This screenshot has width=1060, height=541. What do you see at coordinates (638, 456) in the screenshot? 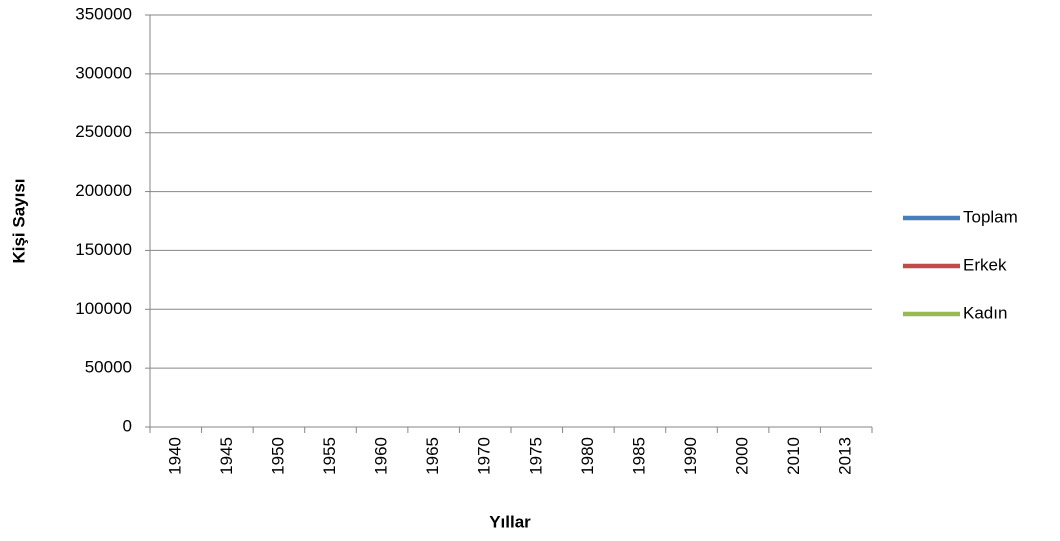
I see `x-tick-label: 1985` at bounding box center [638, 456].